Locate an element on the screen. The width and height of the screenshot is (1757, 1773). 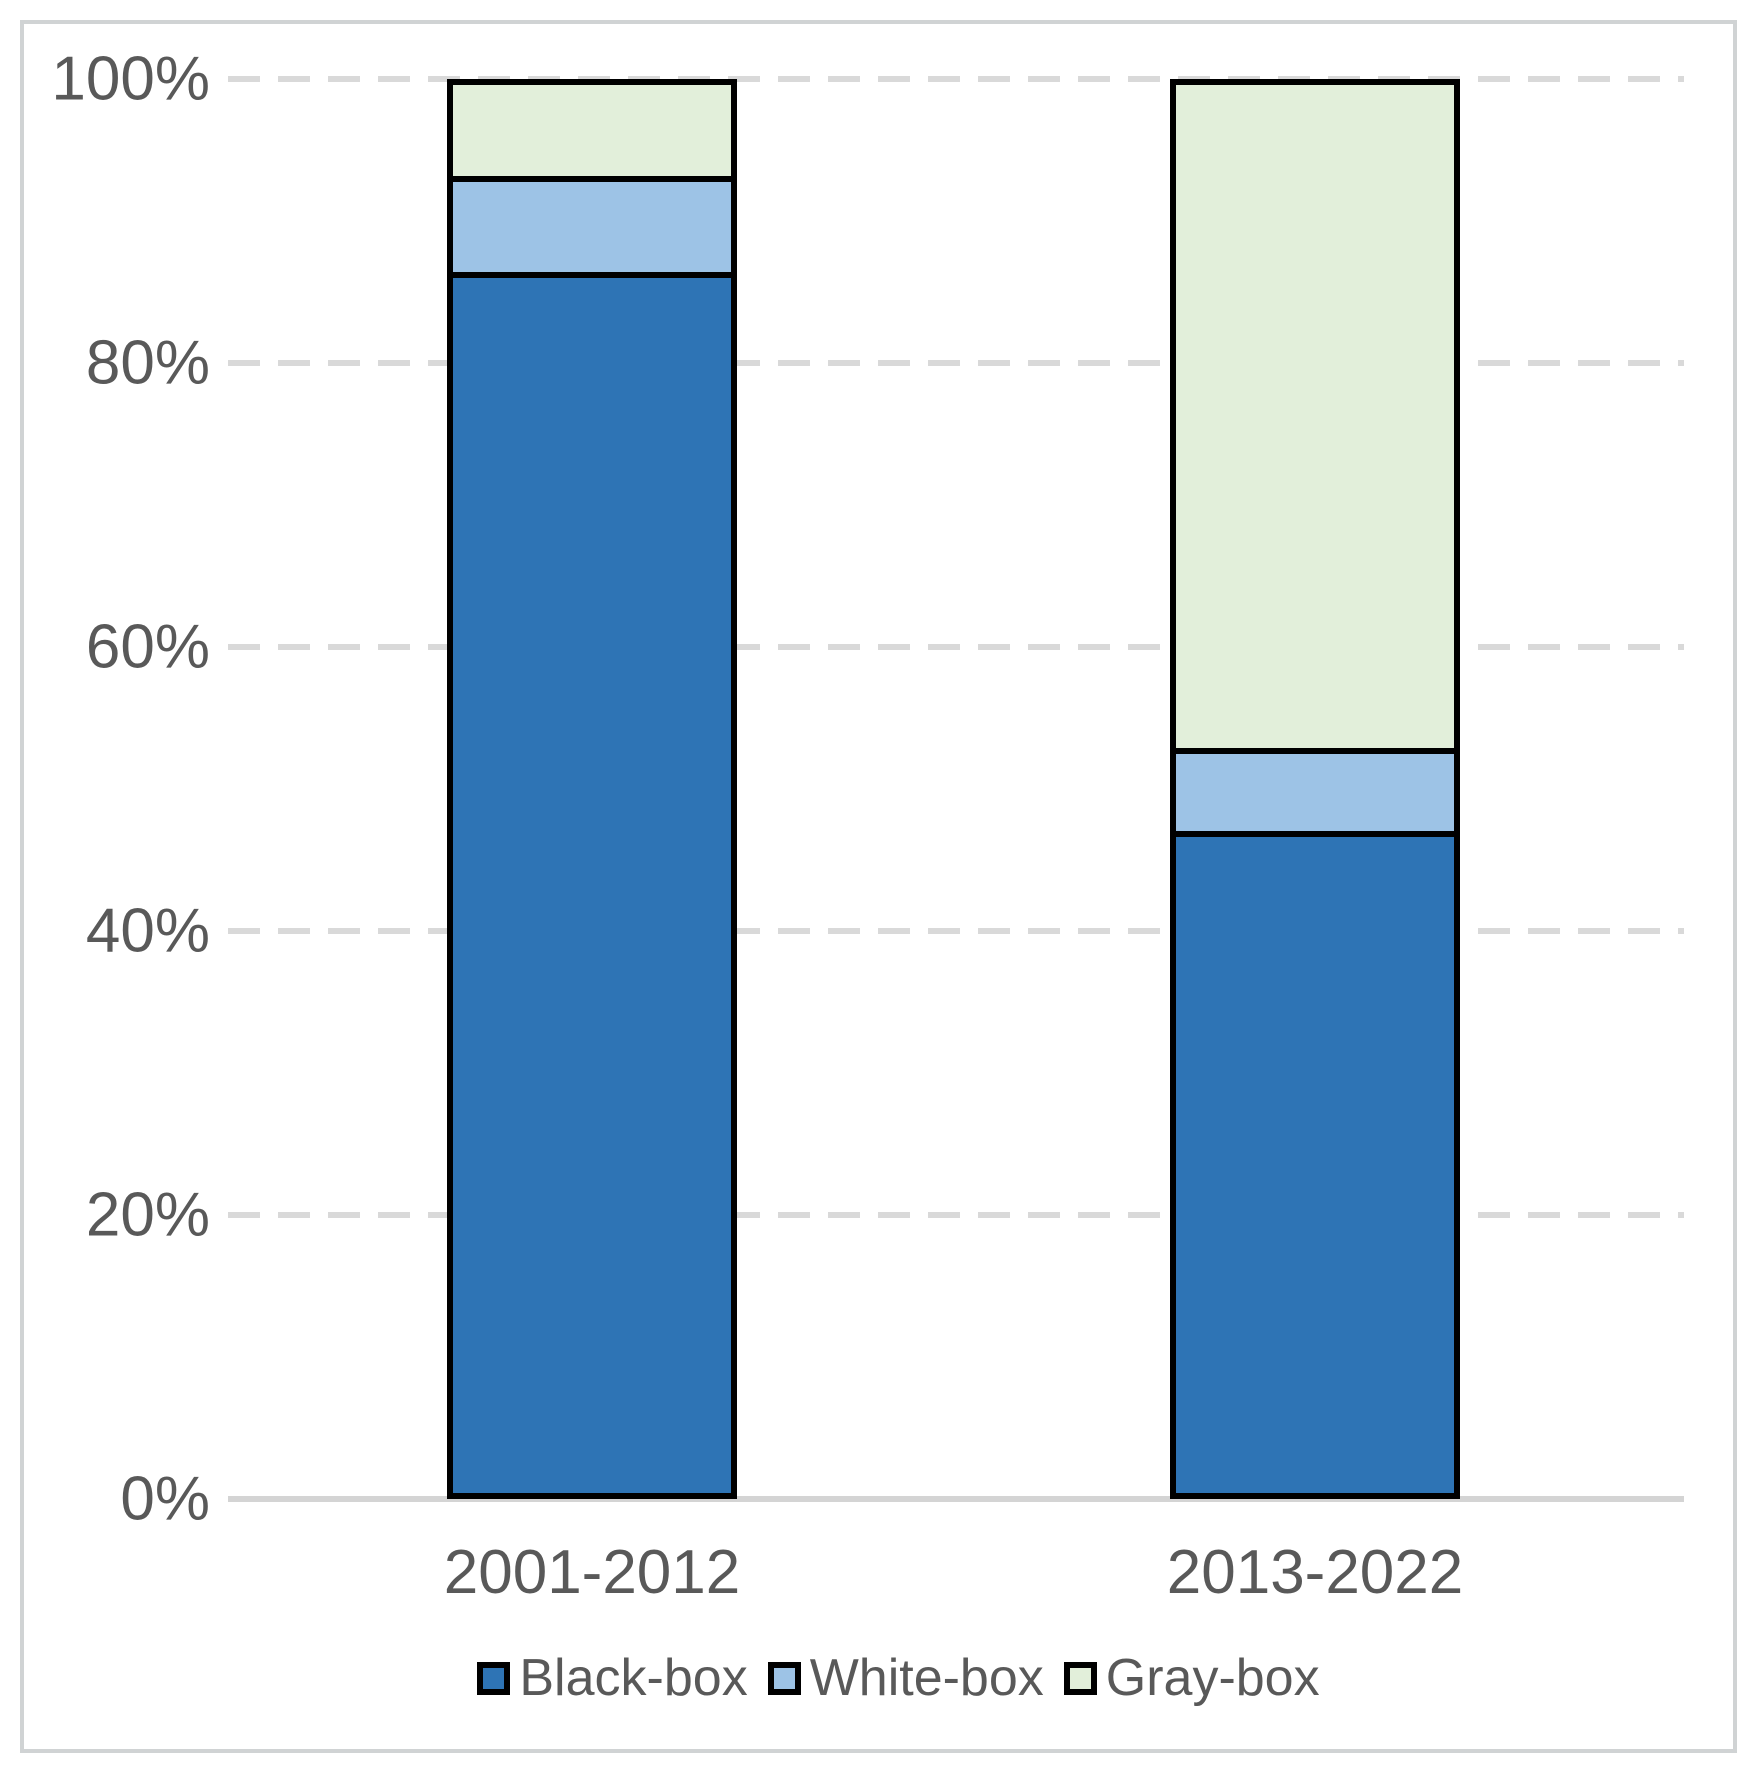
bar-2013-2022 is located at coordinates (1315, 789).